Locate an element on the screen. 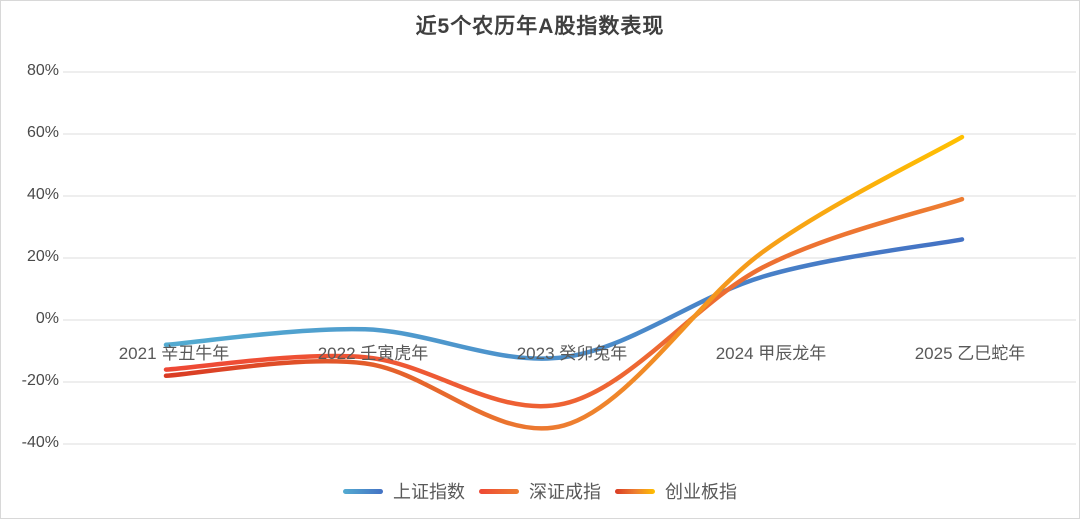 The height and width of the screenshot is (519, 1080). legend-item-0: 上证指数 is located at coordinates (404, 491).